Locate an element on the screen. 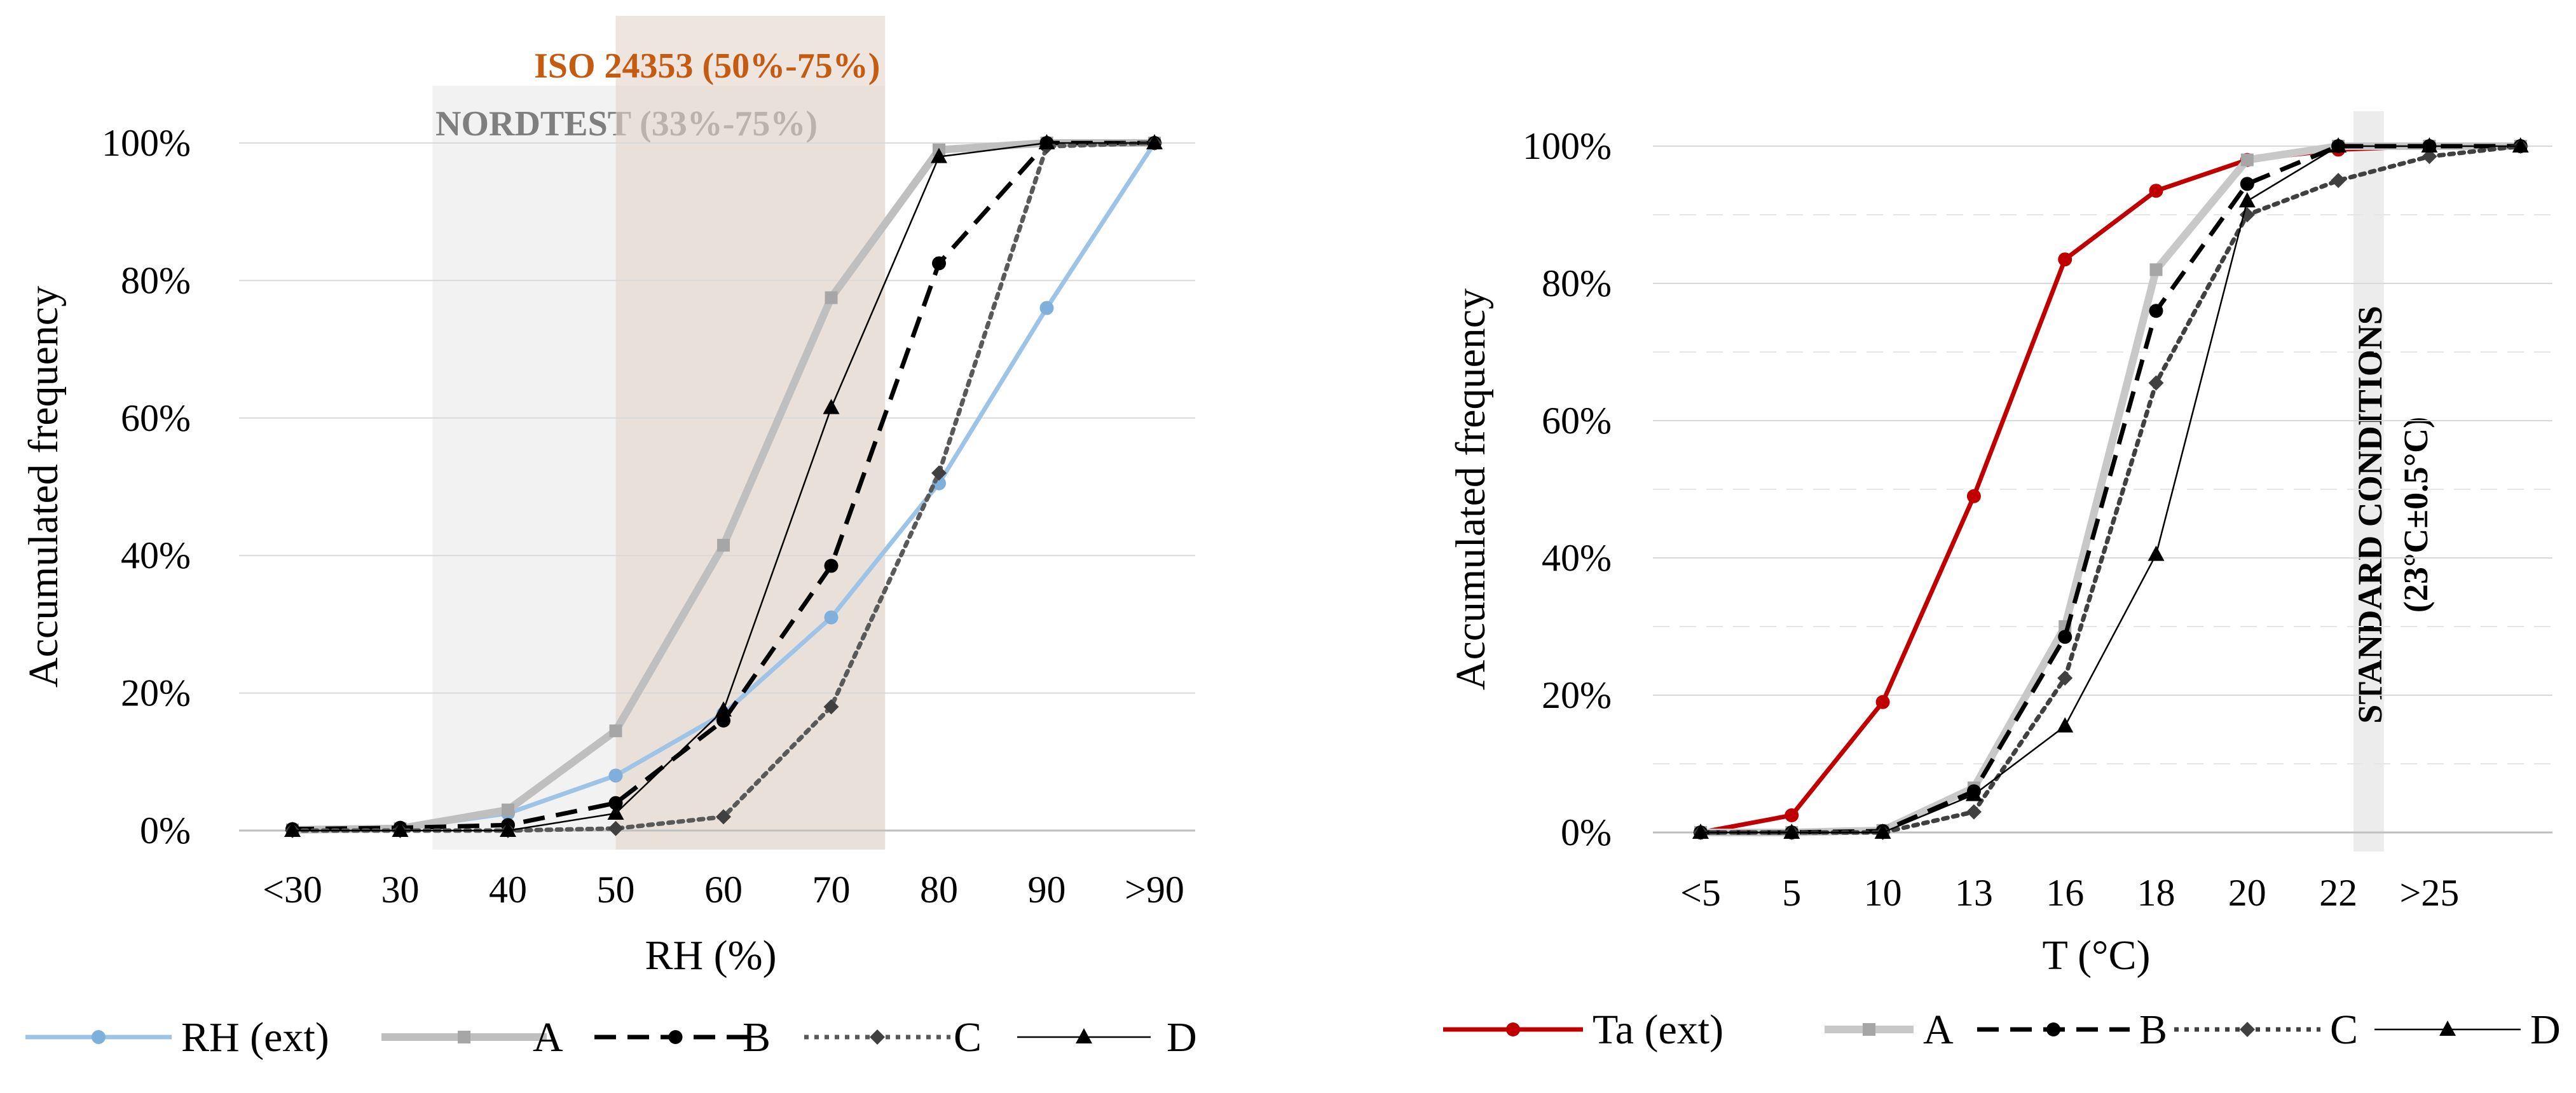  legend-marker-ta-ext is located at coordinates (1513, 1029).